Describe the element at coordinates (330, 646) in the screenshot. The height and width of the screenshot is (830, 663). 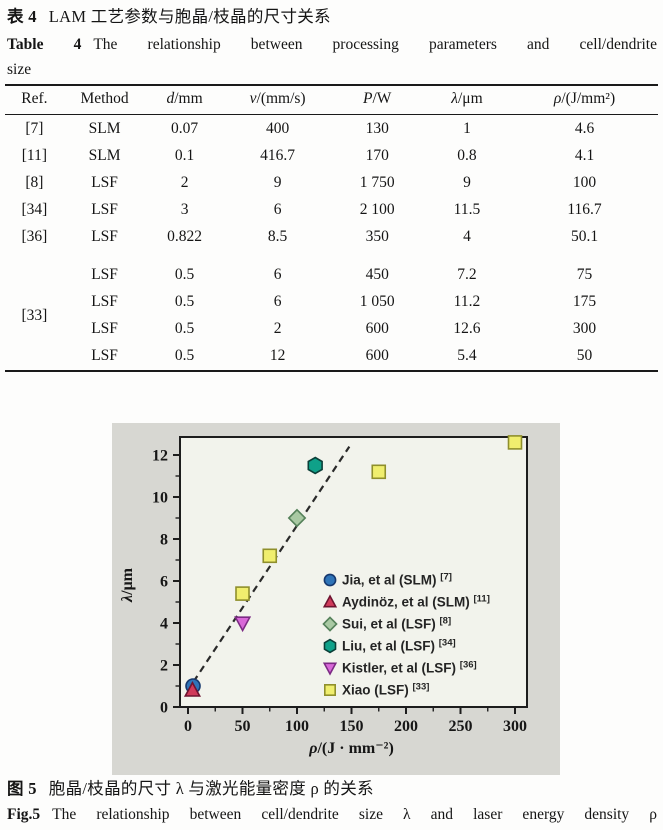
I see `marker-hexagon` at that location.